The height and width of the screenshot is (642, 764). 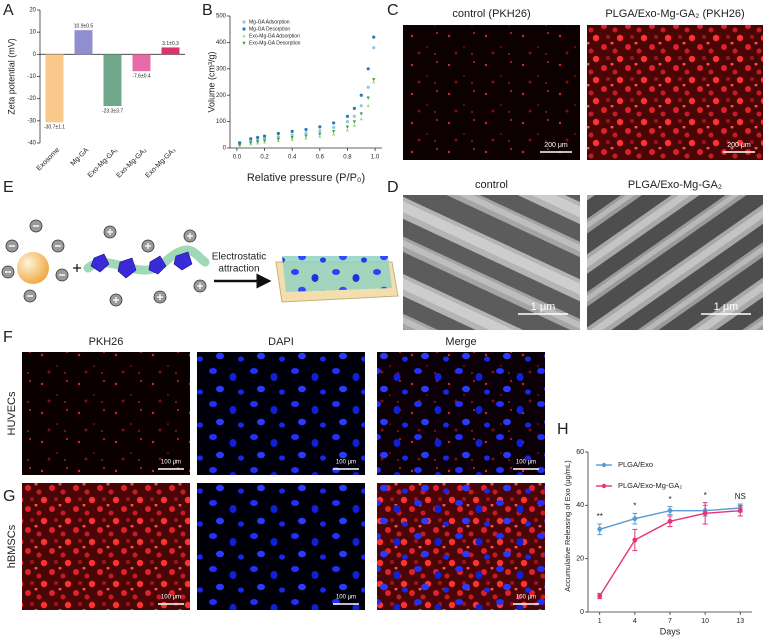 I want to click on y-axis-label: Accumulative Releasing of Exo (μg/mL), so click(x=567, y=526).